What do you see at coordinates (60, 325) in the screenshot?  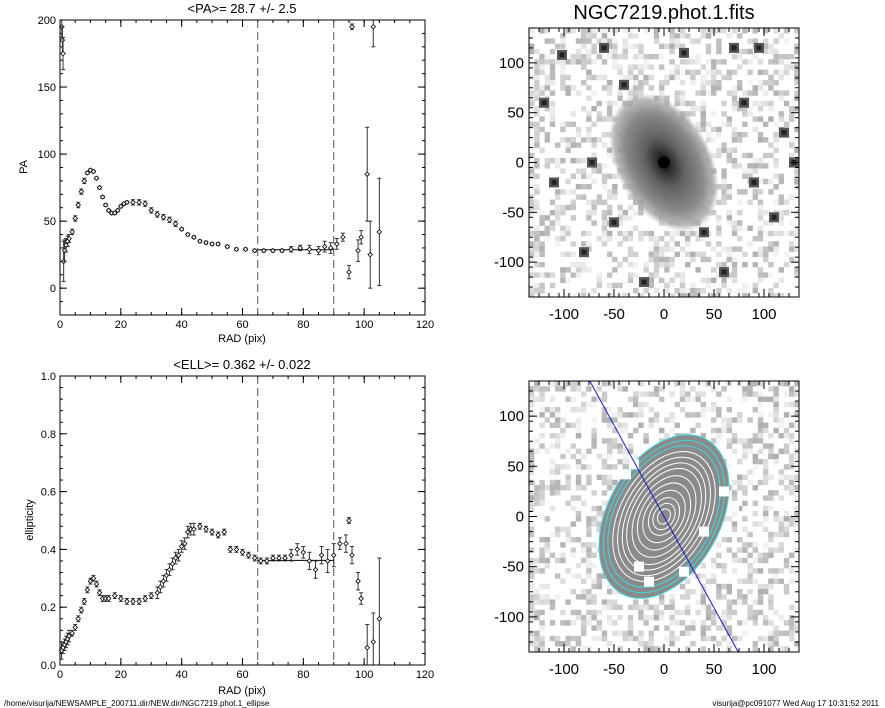 I see `x-tick-label: 0` at bounding box center [60, 325].